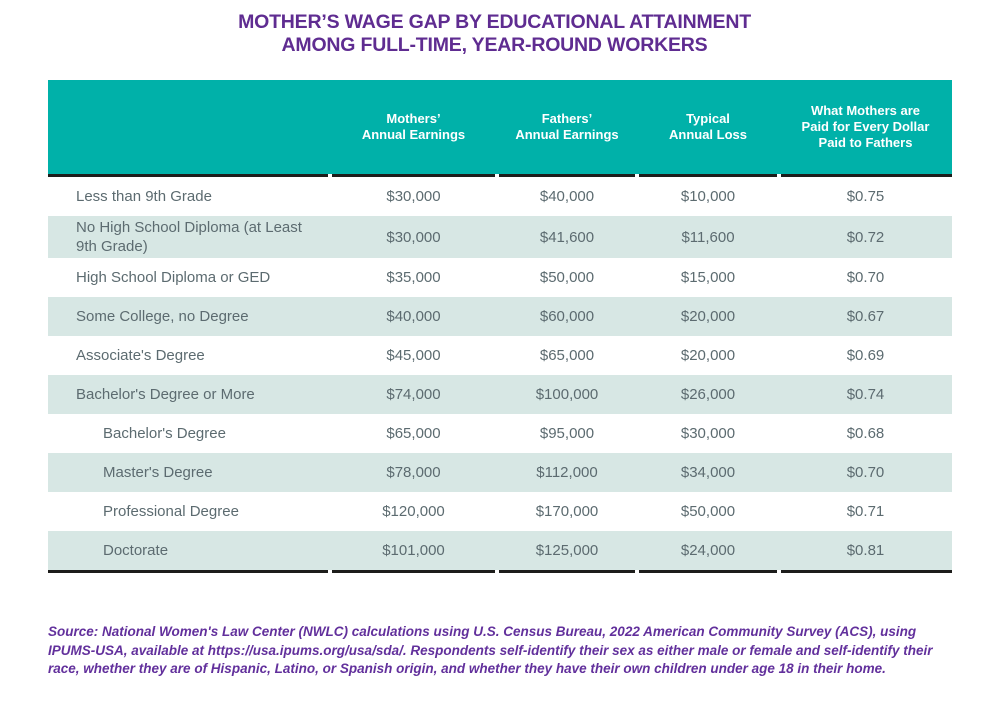 The height and width of the screenshot is (726, 989). Describe the element at coordinates (865, 142) in the screenshot. I see `header-text: Paid to Fathers` at that location.